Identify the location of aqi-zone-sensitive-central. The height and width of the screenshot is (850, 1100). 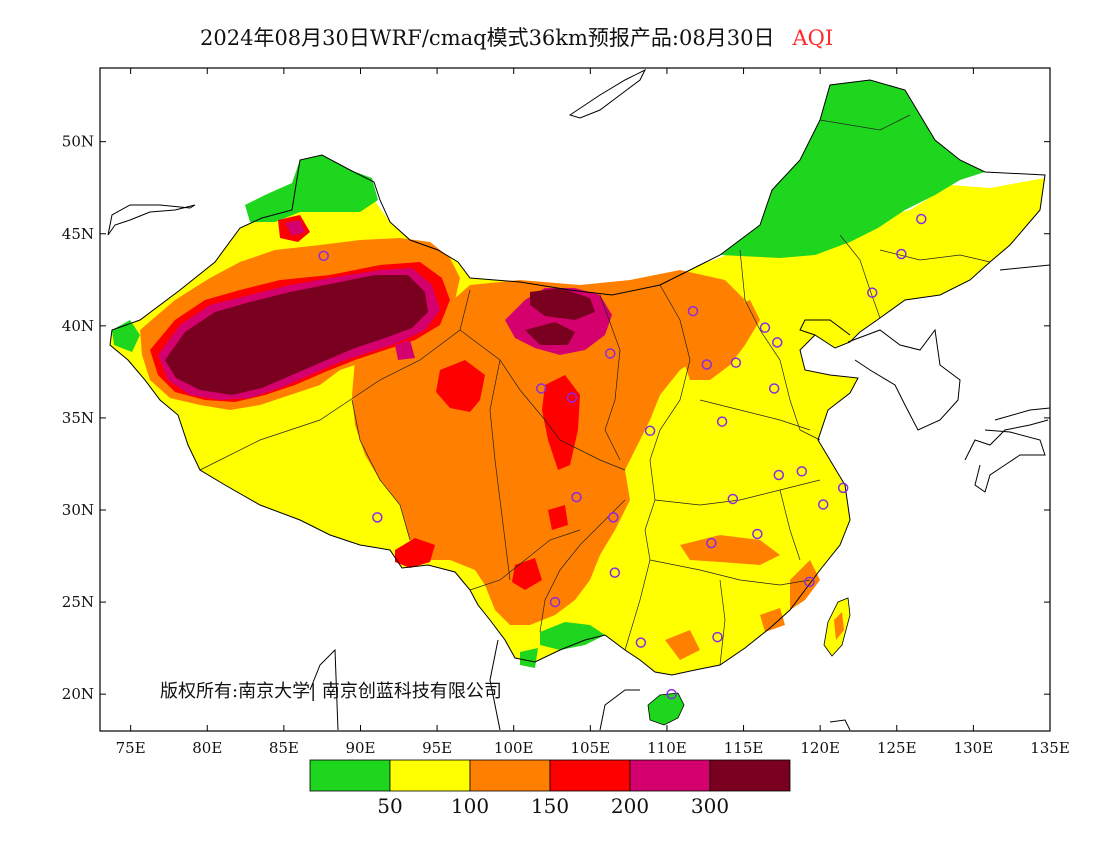
(548, 447).